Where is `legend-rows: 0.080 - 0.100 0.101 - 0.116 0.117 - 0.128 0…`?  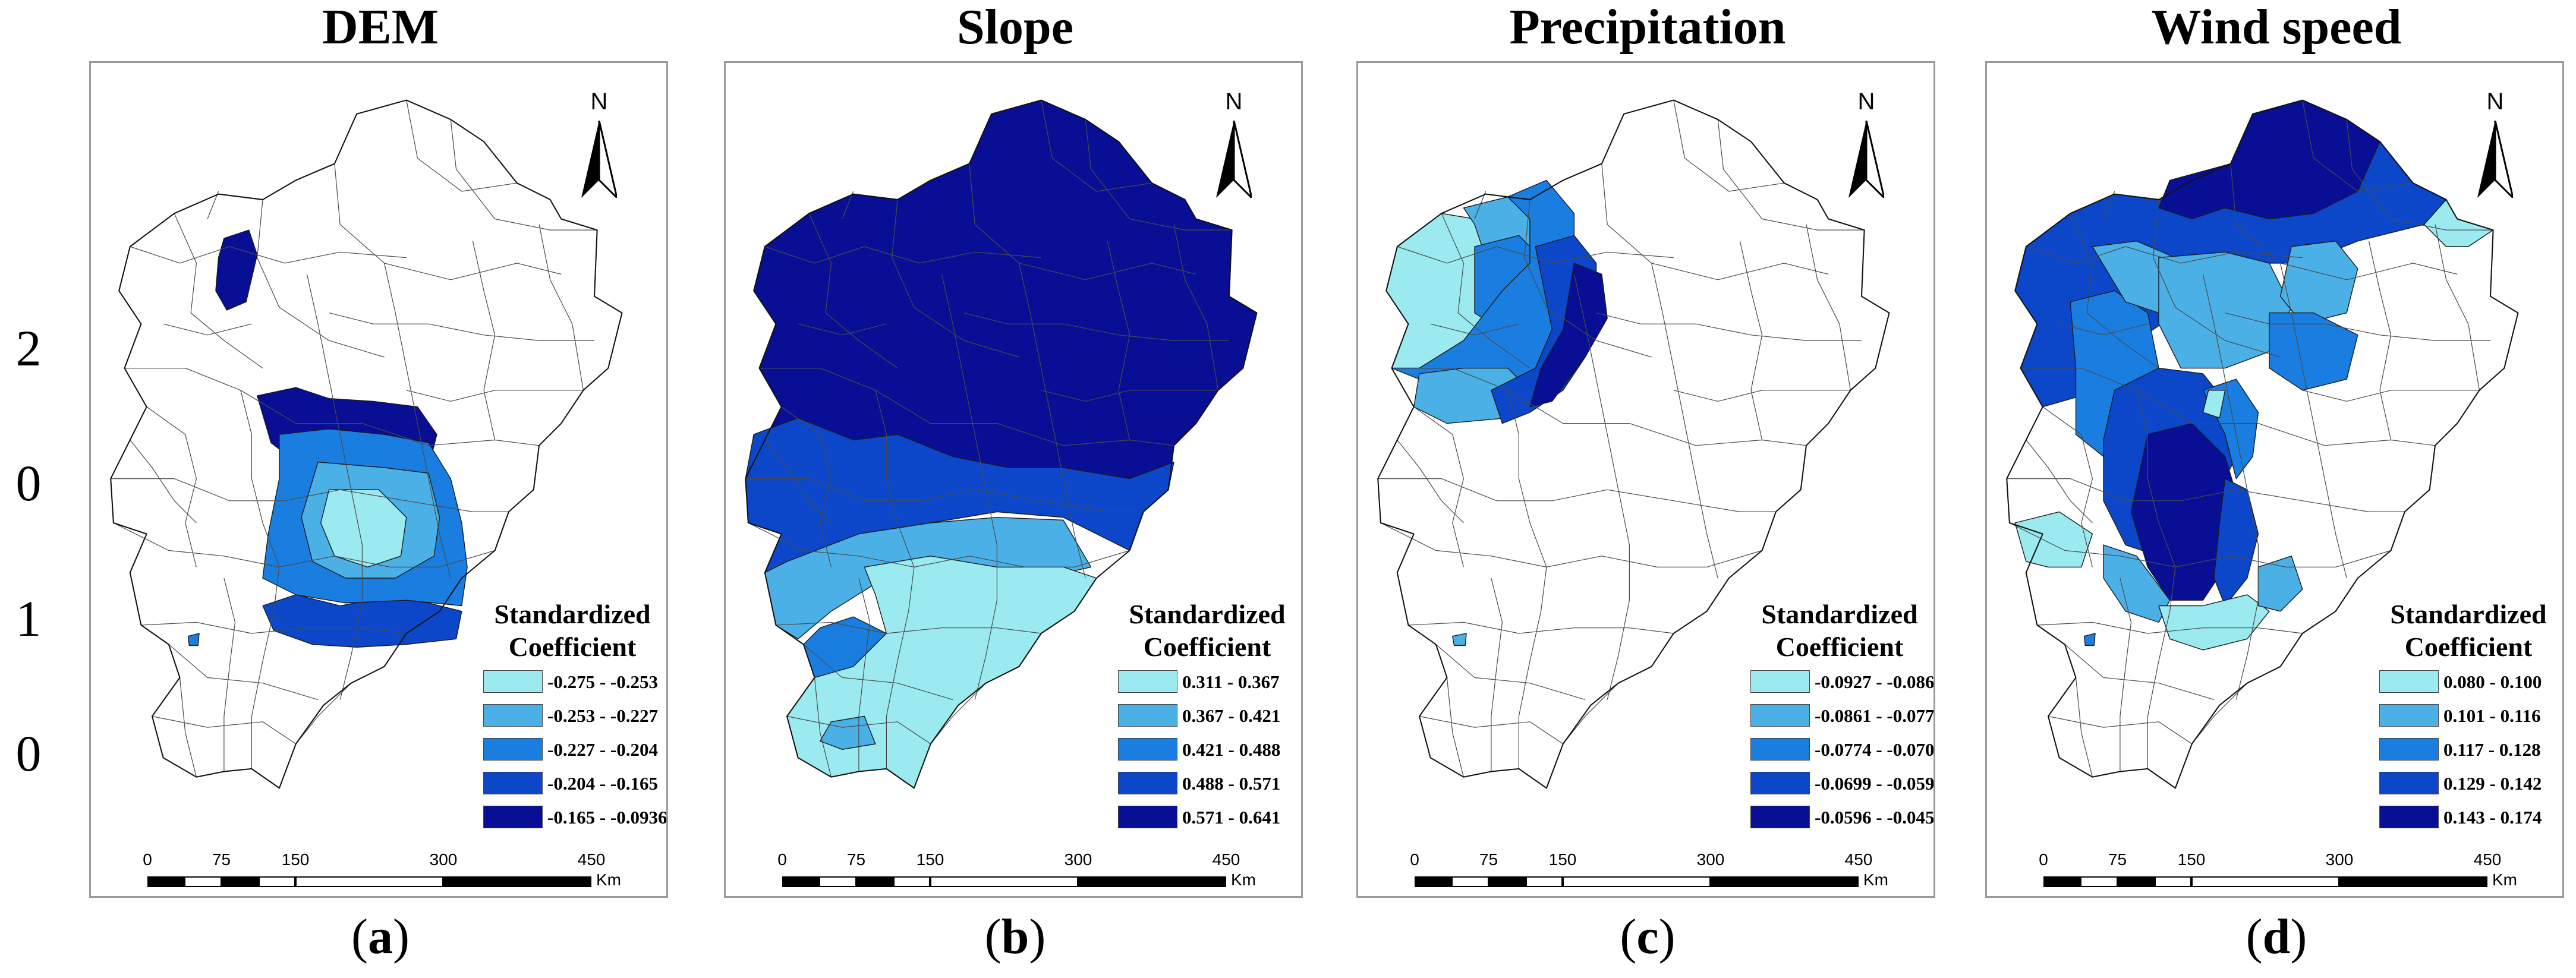 legend-rows: 0.080 - 0.100 0.101 - 0.116 0.117 - 0.128 0… is located at coordinates (2468, 747).